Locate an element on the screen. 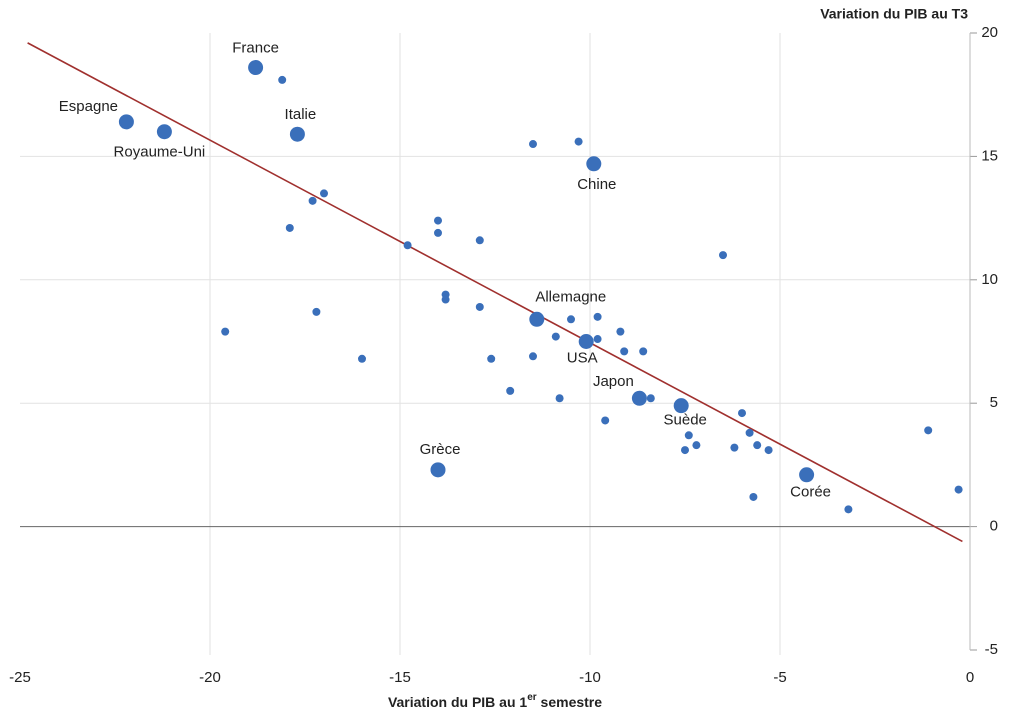 The height and width of the screenshot is (720, 1012). point-label: Royaume-Uni is located at coordinates (160, 152).